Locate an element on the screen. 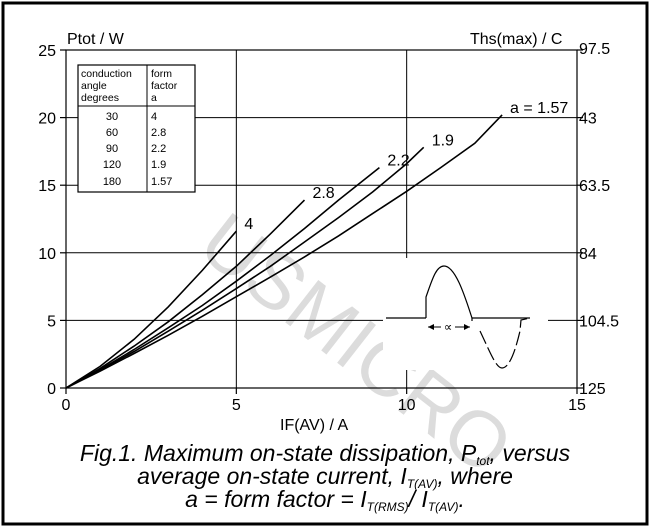 This screenshot has height=527, width=650. table-cell-angle: 60 is located at coordinates (112, 133).